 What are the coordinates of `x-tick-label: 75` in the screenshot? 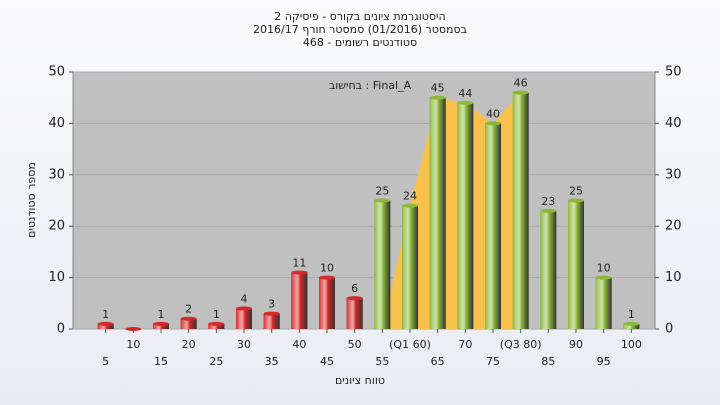 It's located at (493, 361).